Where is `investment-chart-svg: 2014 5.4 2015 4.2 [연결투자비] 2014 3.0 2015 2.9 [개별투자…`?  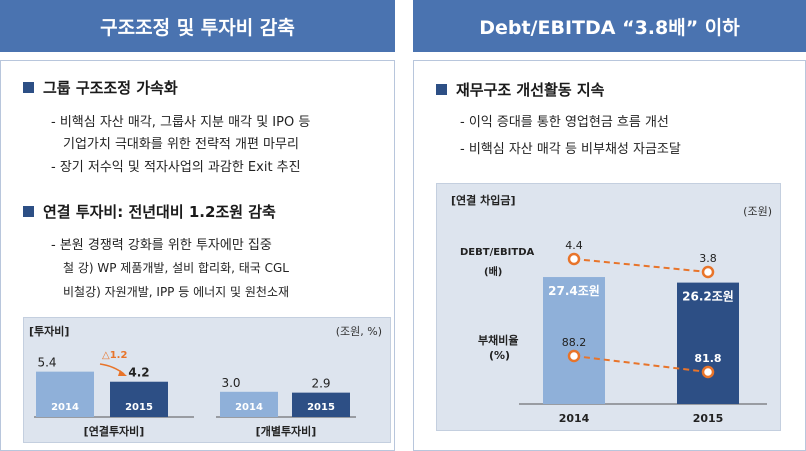 investment-chart-svg: 2014 5.4 2015 4.2 [연결투자비] 2014 3.0 2015 2.9 [개별투자… is located at coordinates (195, 394).